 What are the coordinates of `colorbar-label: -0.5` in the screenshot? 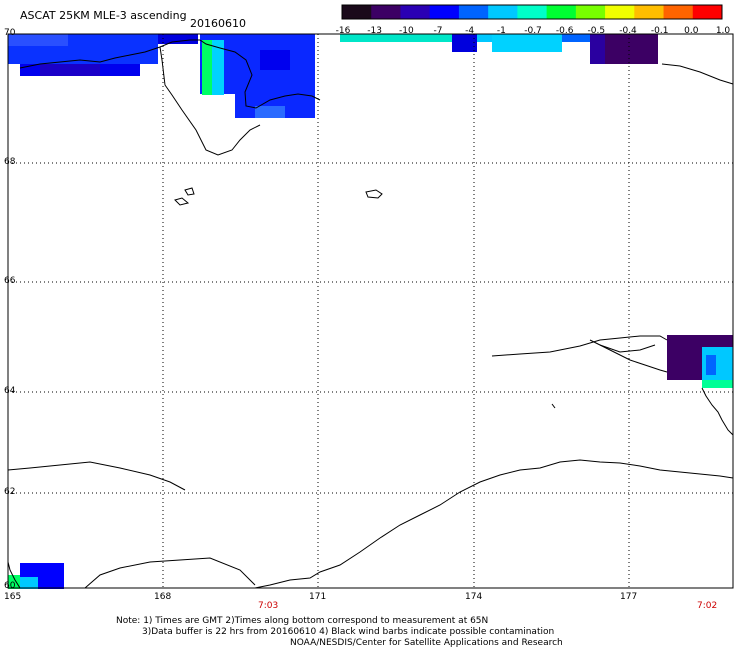 It's located at (596, 31).